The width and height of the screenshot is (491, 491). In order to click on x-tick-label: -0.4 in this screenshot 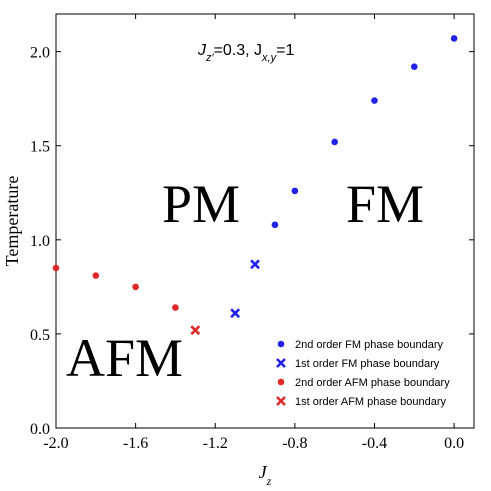, I will do `click(374, 443)`.